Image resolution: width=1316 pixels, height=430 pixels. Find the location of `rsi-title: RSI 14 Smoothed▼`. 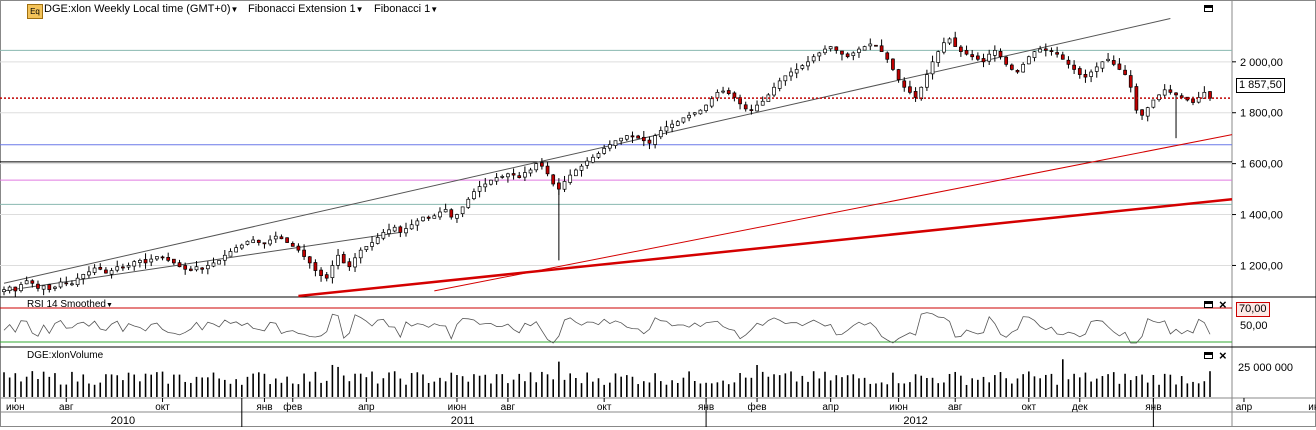

rsi-title: RSI 14 Smoothed▼ is located at coordinates (70, 304).